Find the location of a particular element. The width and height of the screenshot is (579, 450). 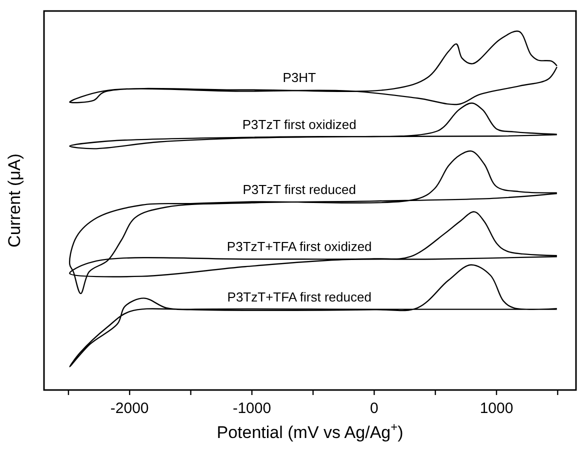

x-tick-label: -1000 is located at coordinates (252, 408).